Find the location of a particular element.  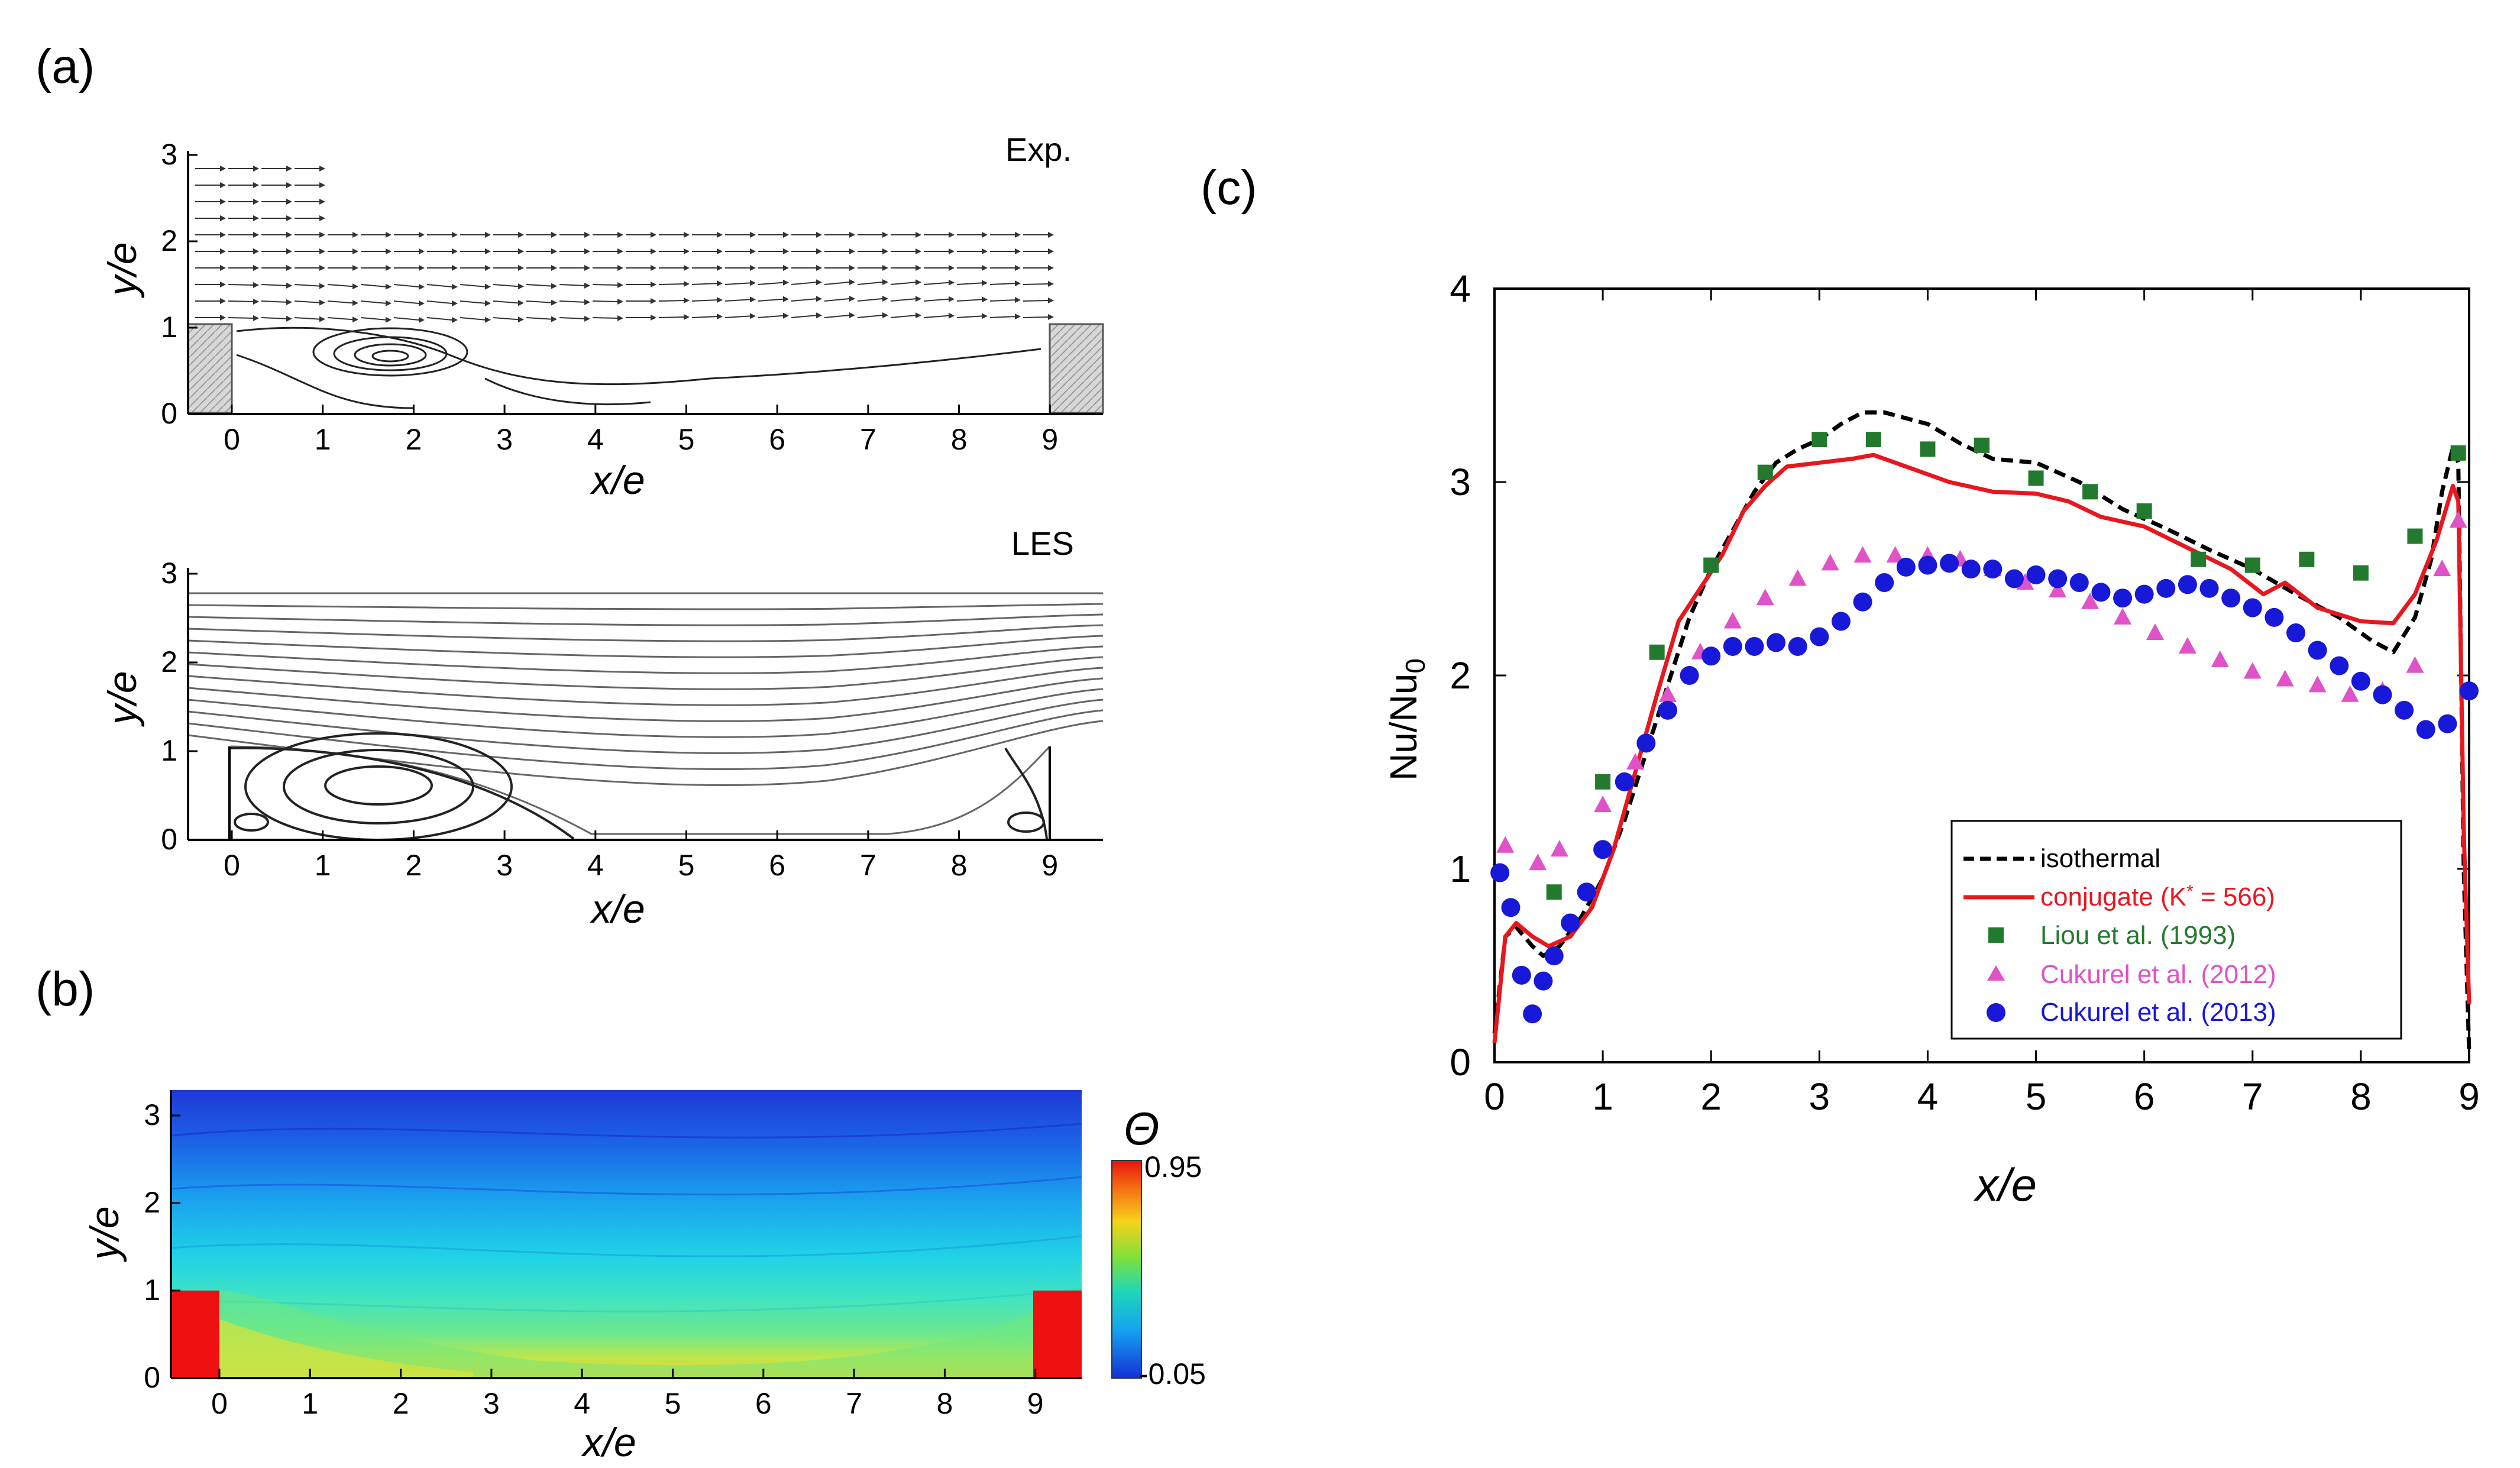

colorbar: Θ 0.95 -0.05 is located at coordinates (1158, 1247).